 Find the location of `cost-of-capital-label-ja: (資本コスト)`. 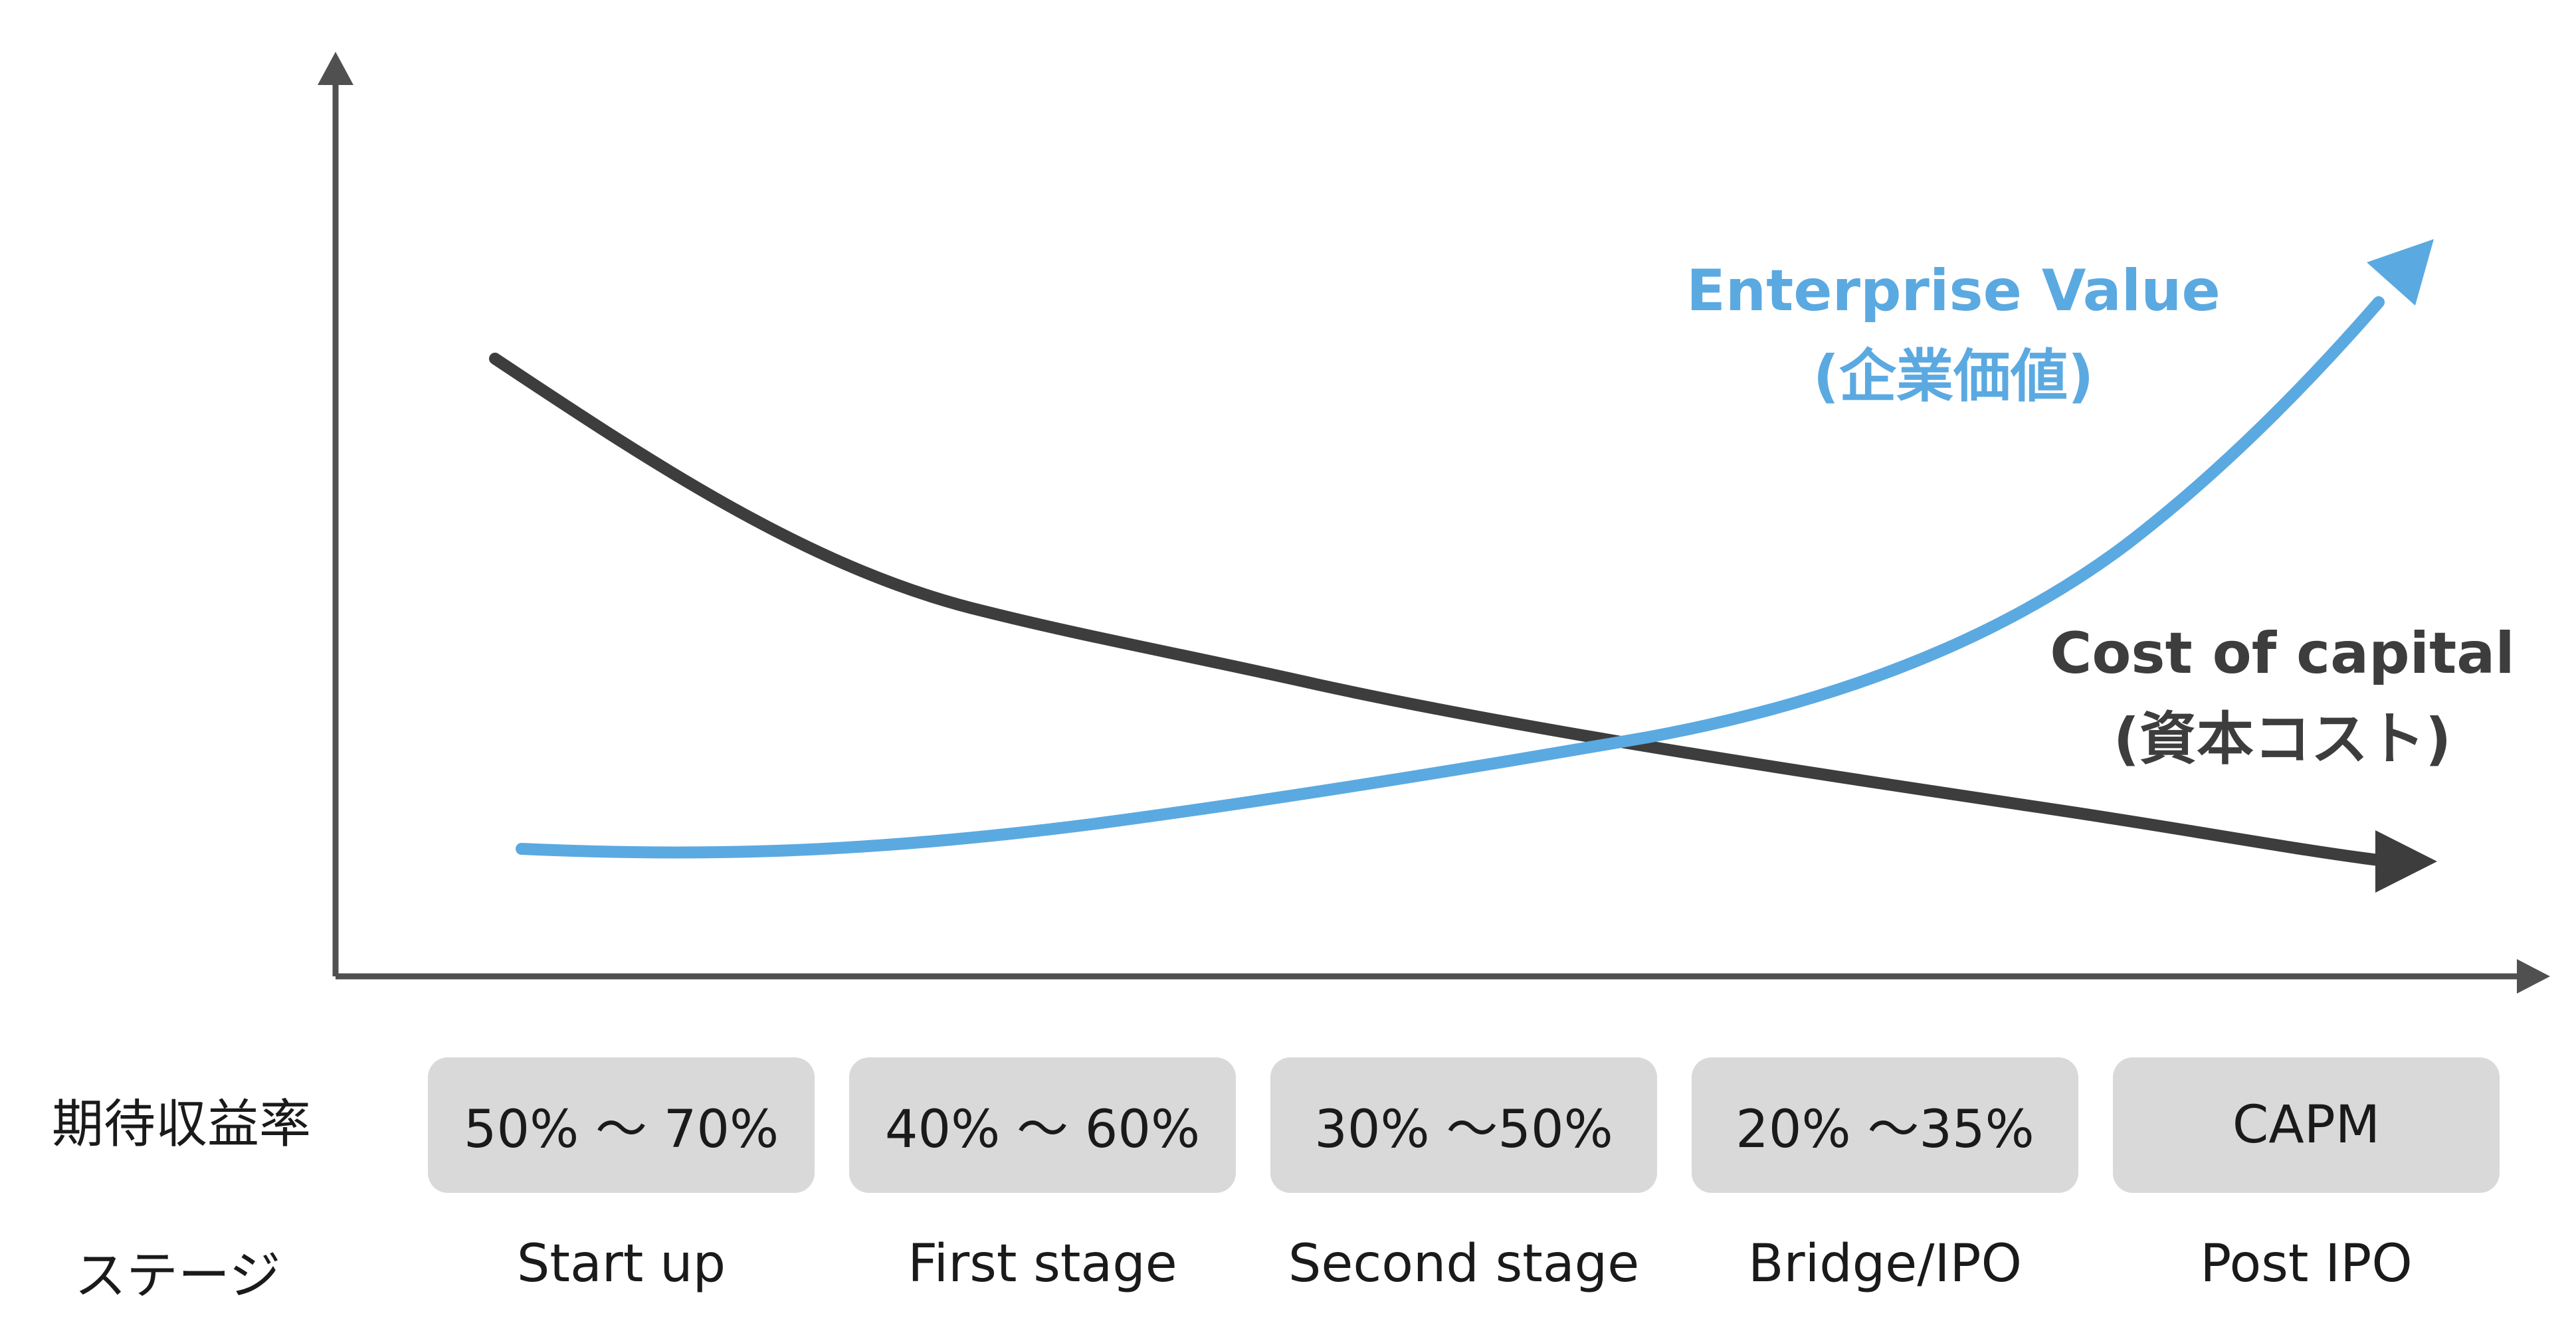

cost-of-capital-label-ja: (資本コスト) is located at coordinates (2282, 739).